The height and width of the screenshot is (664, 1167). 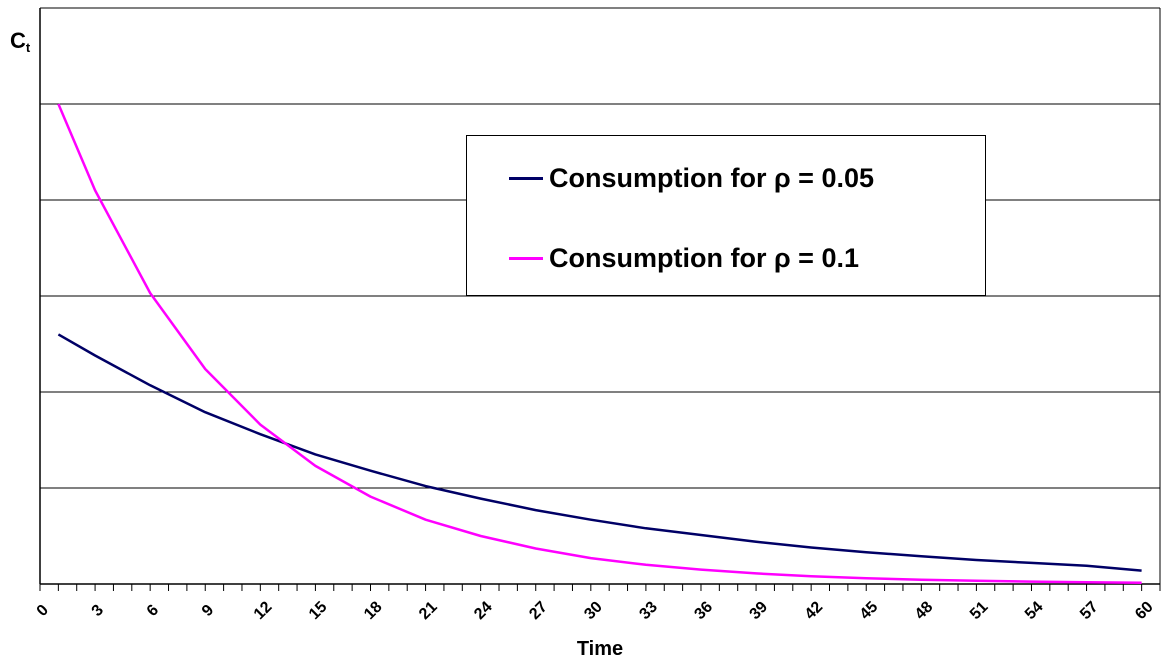 I want to click on x-axis-label: Time, so click(x=600, y=649).